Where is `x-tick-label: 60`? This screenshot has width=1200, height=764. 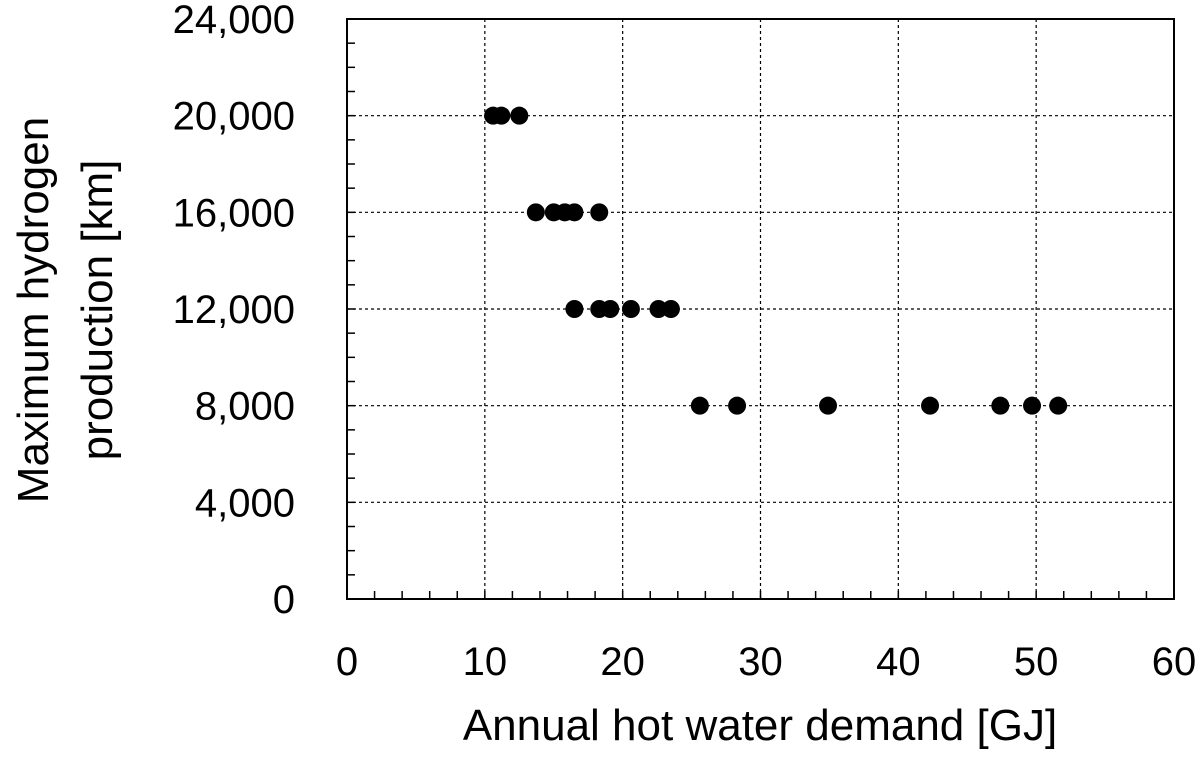 x-tick-label: 60 is located at coordinates (1174, 662).